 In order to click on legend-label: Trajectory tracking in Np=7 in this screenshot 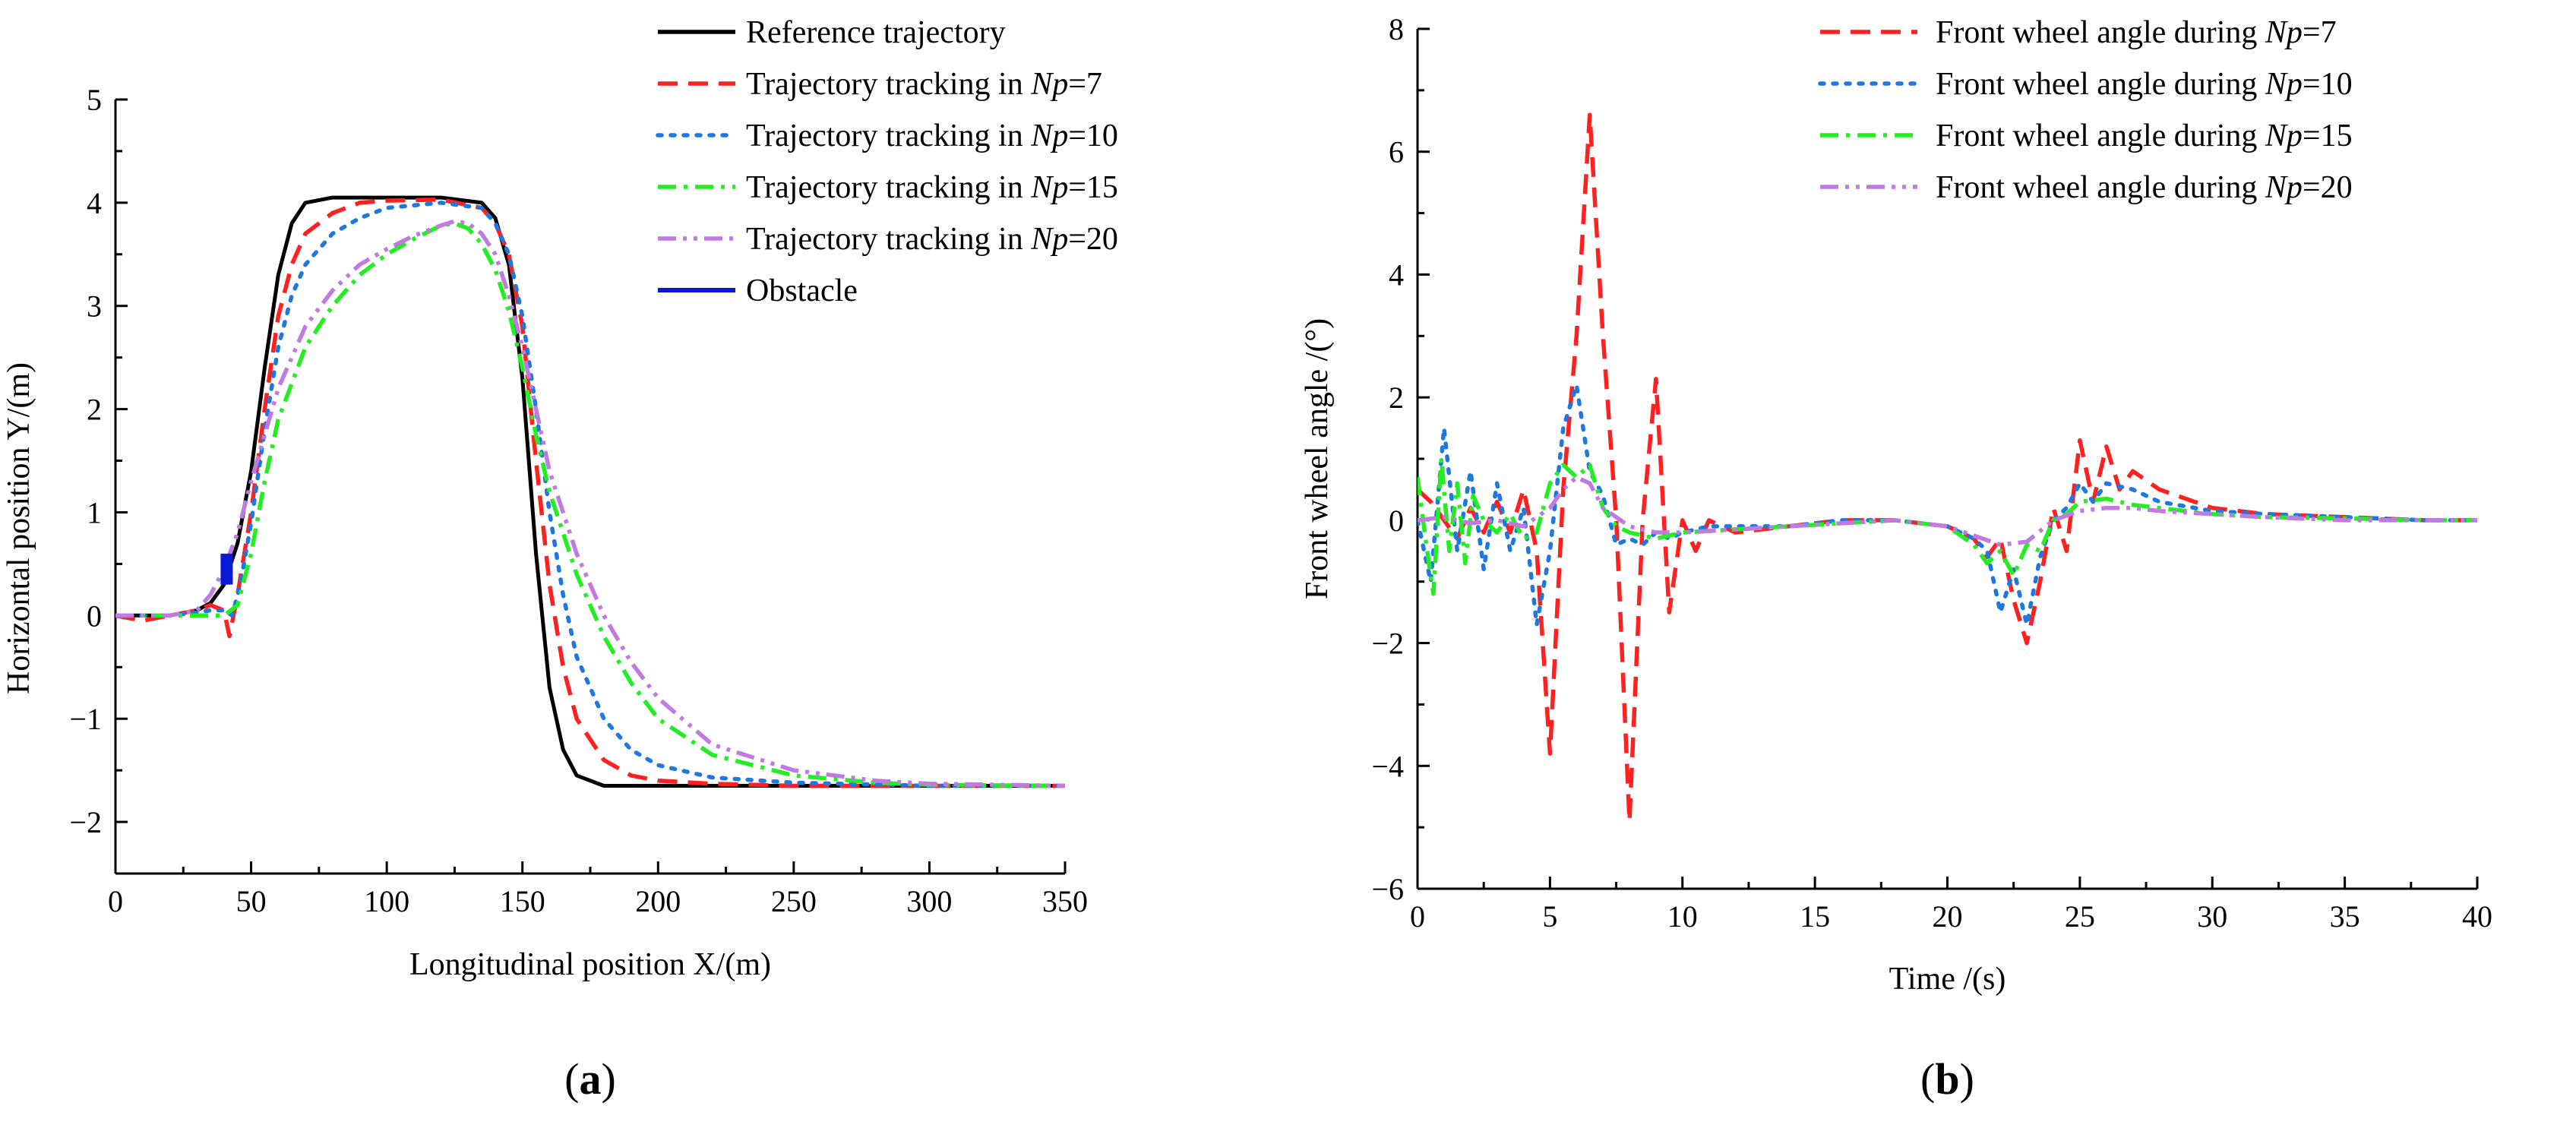, I will do `click(924, 84)`.